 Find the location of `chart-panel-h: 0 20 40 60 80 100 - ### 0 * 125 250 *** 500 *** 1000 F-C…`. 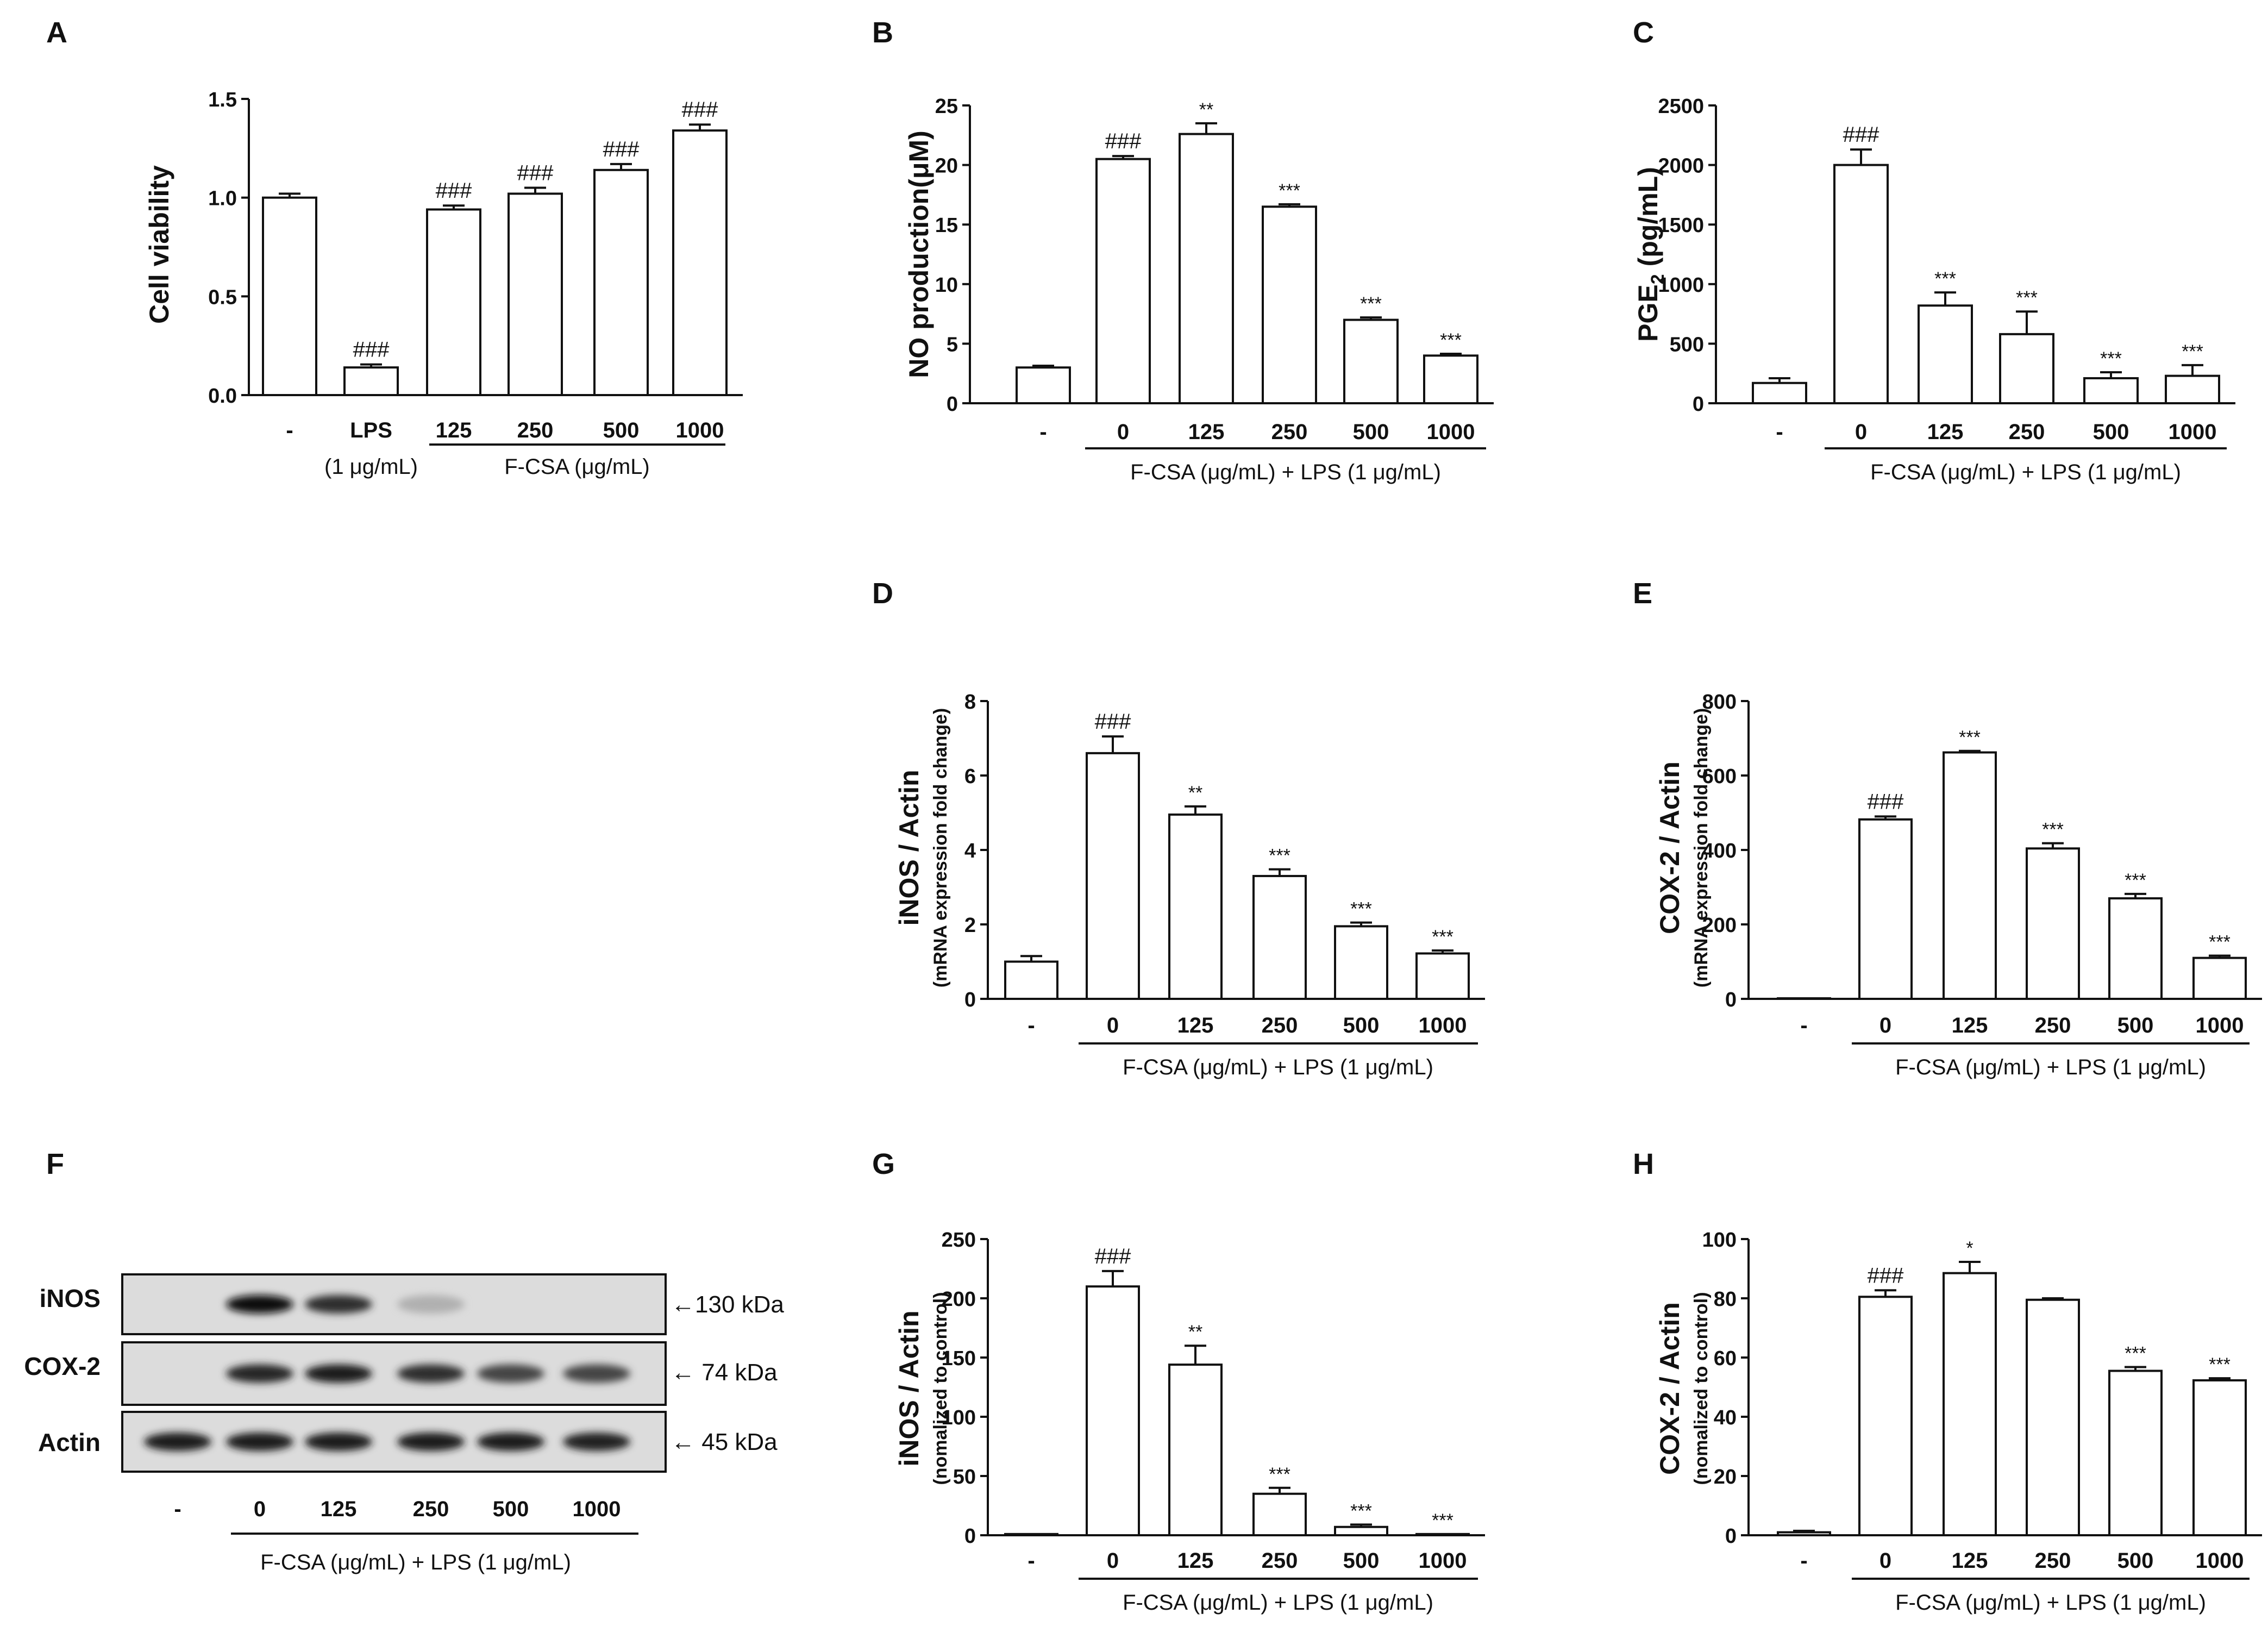

chart-panel-h: 0 20 40 60 80 100 - ### 0 * 125 250 *** 500 *** 1000 F-C… is located at coordinates (1958, 1422).